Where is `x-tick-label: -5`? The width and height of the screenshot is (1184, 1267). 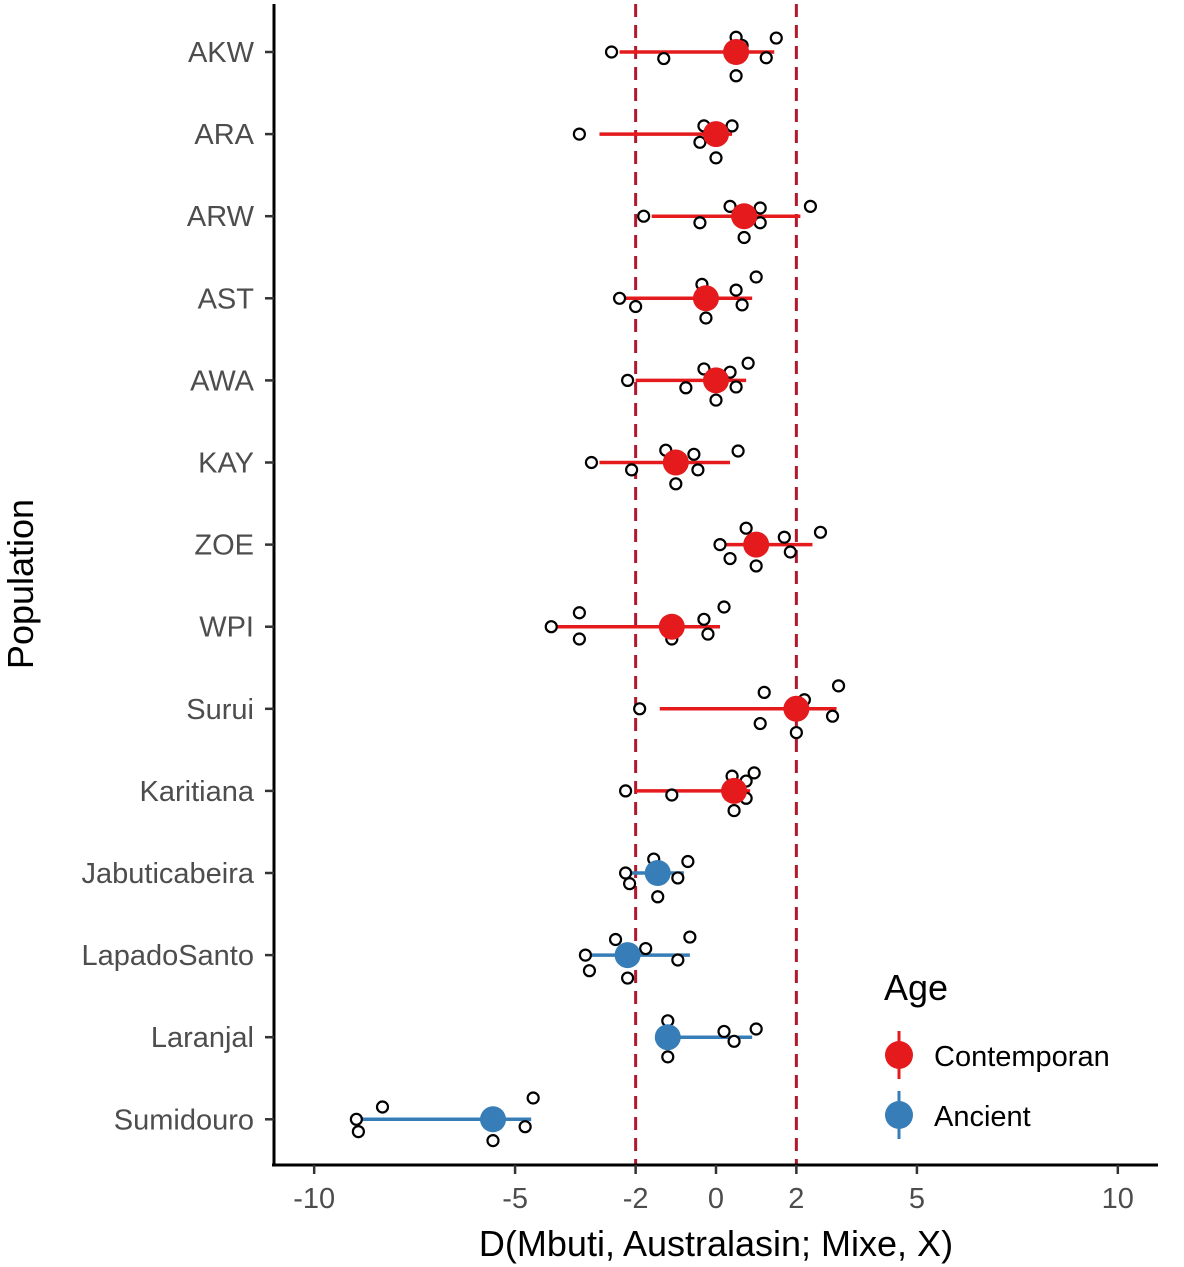
x-tick-label: -5 is located at coordinates (515, 1199).